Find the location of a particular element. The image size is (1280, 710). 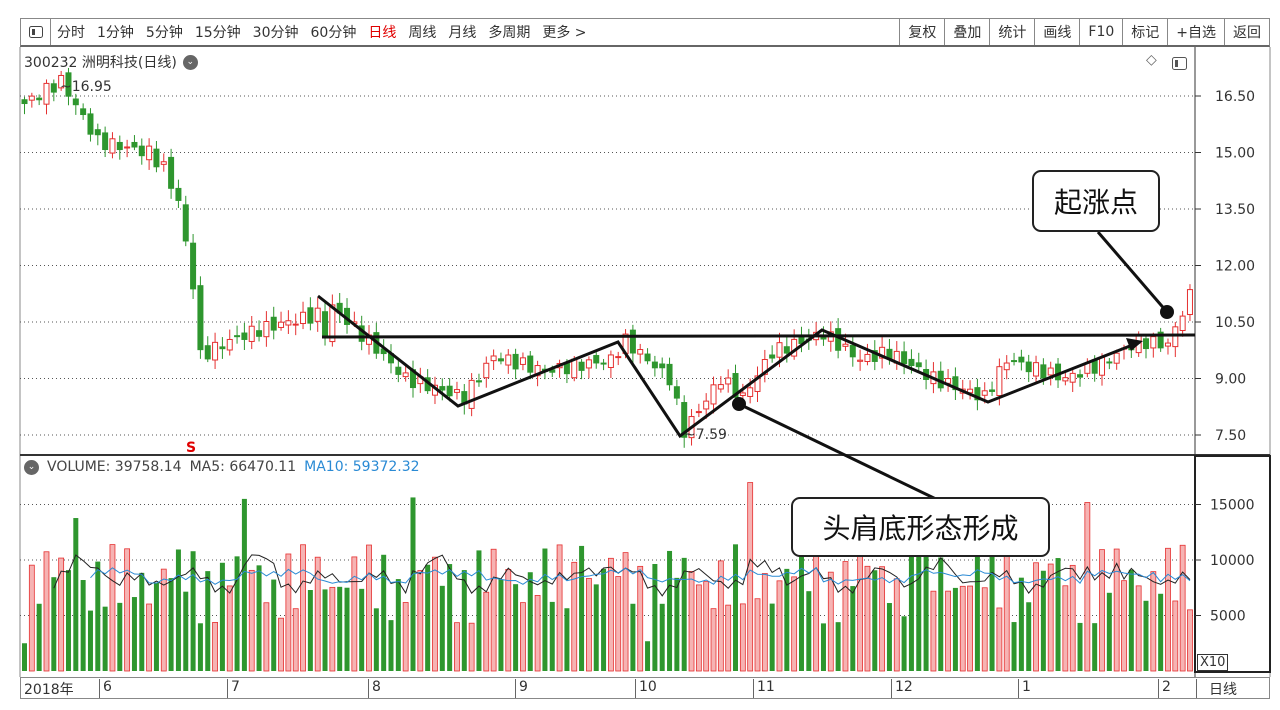

price-tick-label: 7.50 is located at coordinates (1230, 436).